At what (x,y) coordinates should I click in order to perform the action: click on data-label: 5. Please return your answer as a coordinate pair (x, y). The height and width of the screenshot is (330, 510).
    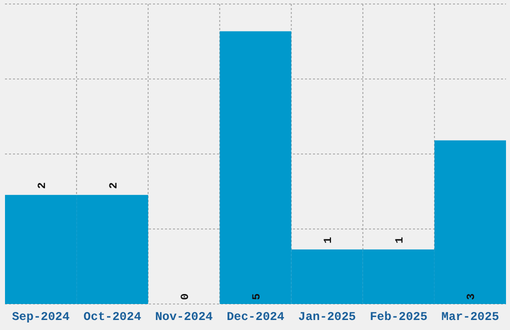
    Looking at the image, I should click on (258, 296).